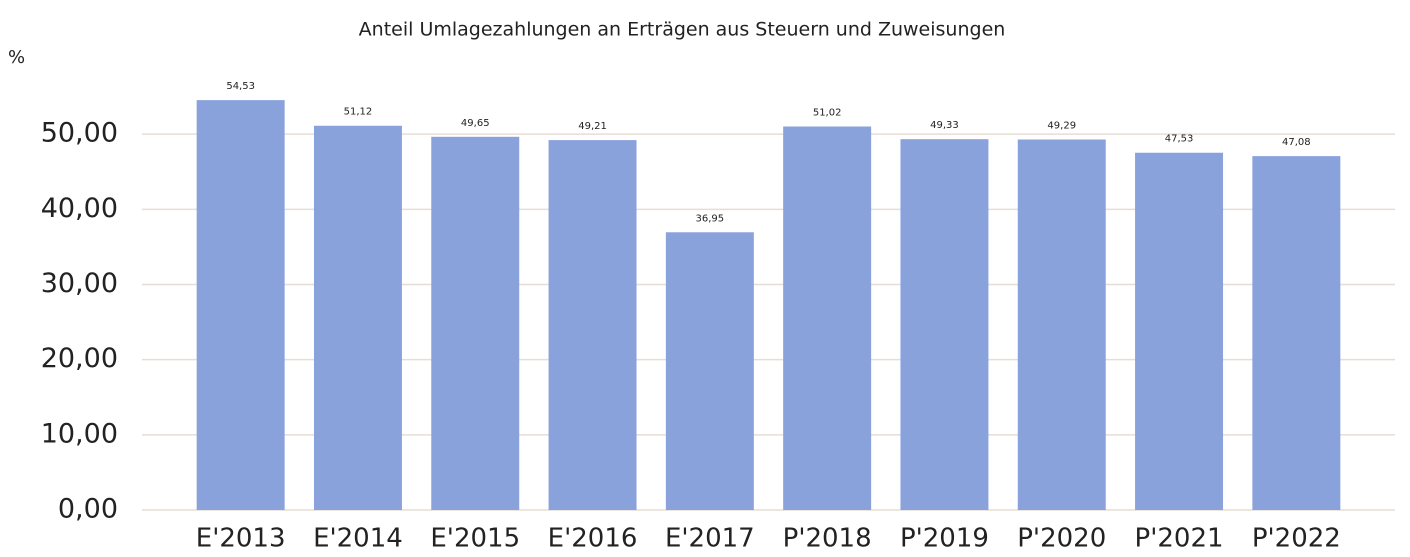 The image size is (1410, 557). Describe the element at coordinates (827, 112) in the screenshot. I see `value-label: 51,02` at that location.